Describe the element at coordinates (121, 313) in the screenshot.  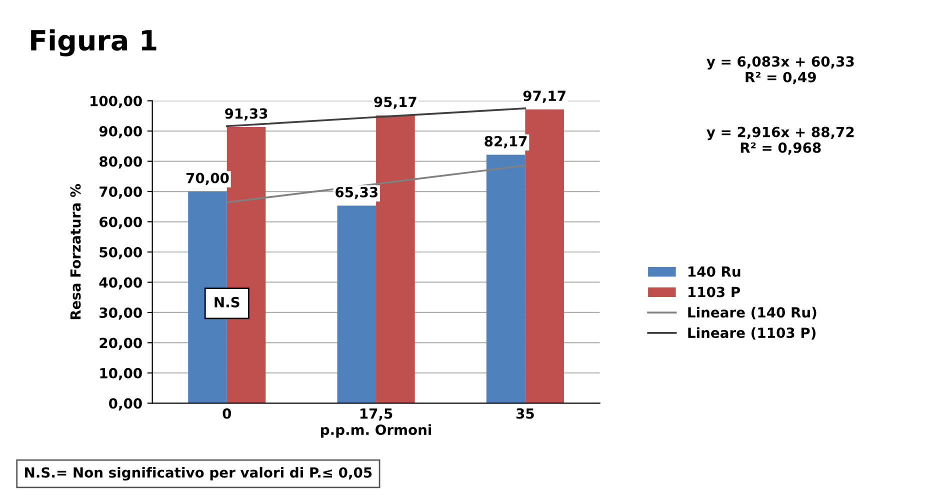
I see `y-tick-label: 30,00` at that location.